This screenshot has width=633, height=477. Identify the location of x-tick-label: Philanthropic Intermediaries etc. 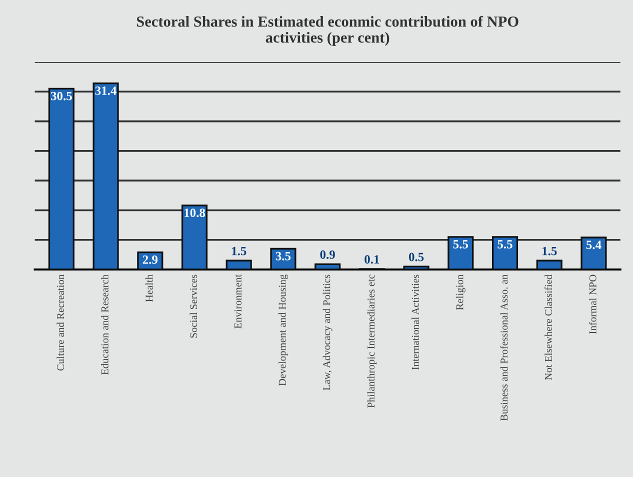
(372, 341).